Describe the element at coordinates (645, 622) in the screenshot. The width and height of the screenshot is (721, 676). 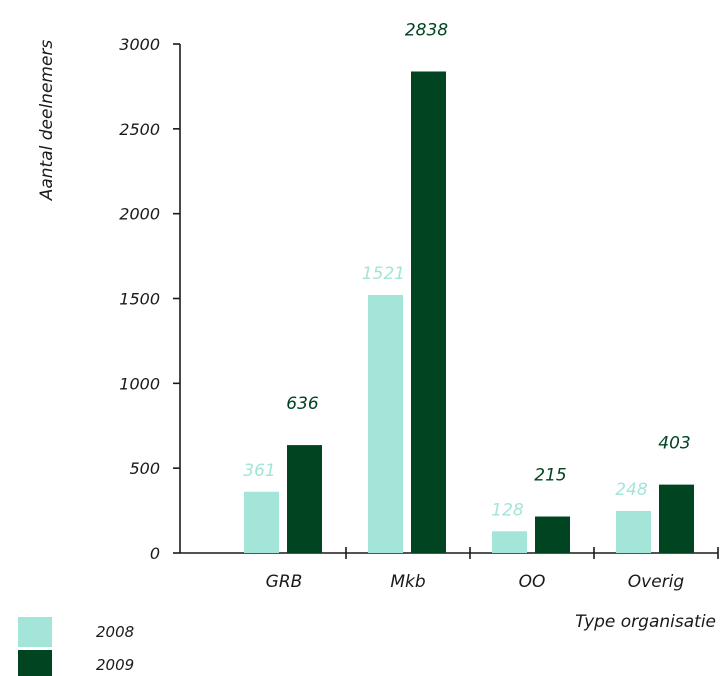
I see `x-axis-title: Type organisatie` at that location.